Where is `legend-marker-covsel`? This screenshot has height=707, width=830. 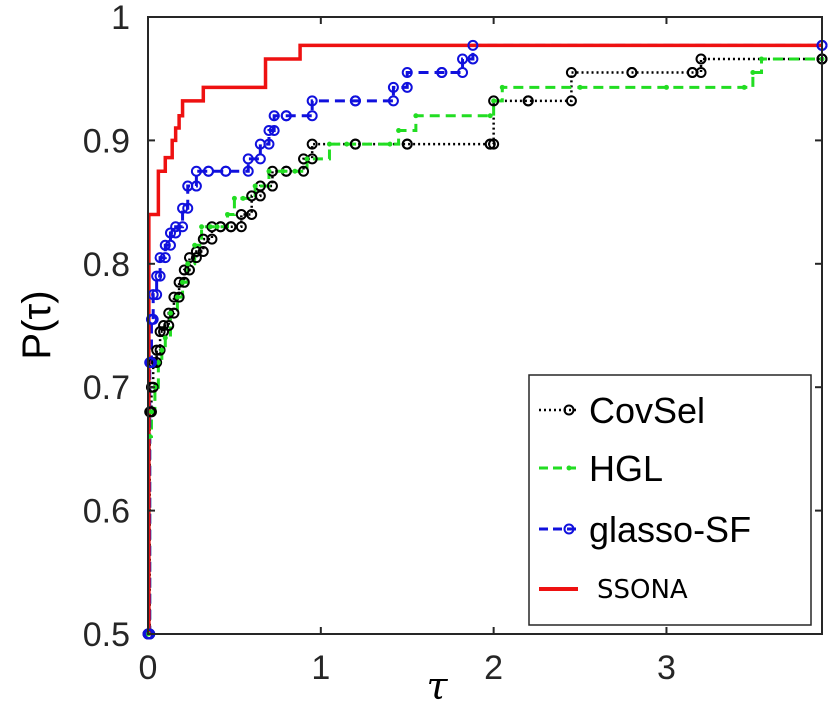
legend-marker-covsel is located at coordinates (569, 410).